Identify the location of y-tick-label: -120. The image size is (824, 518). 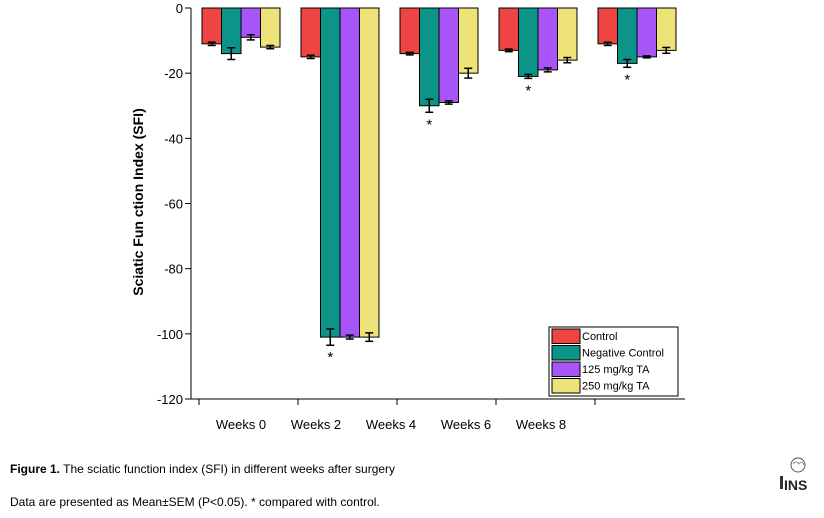
(170, 399).